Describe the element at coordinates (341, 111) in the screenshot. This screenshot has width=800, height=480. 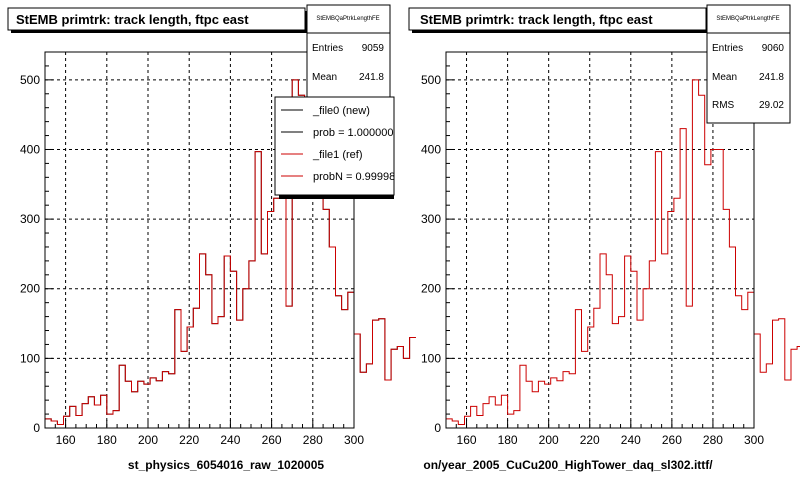
I see `legend-entry-new: _file0 (new)` at that location.